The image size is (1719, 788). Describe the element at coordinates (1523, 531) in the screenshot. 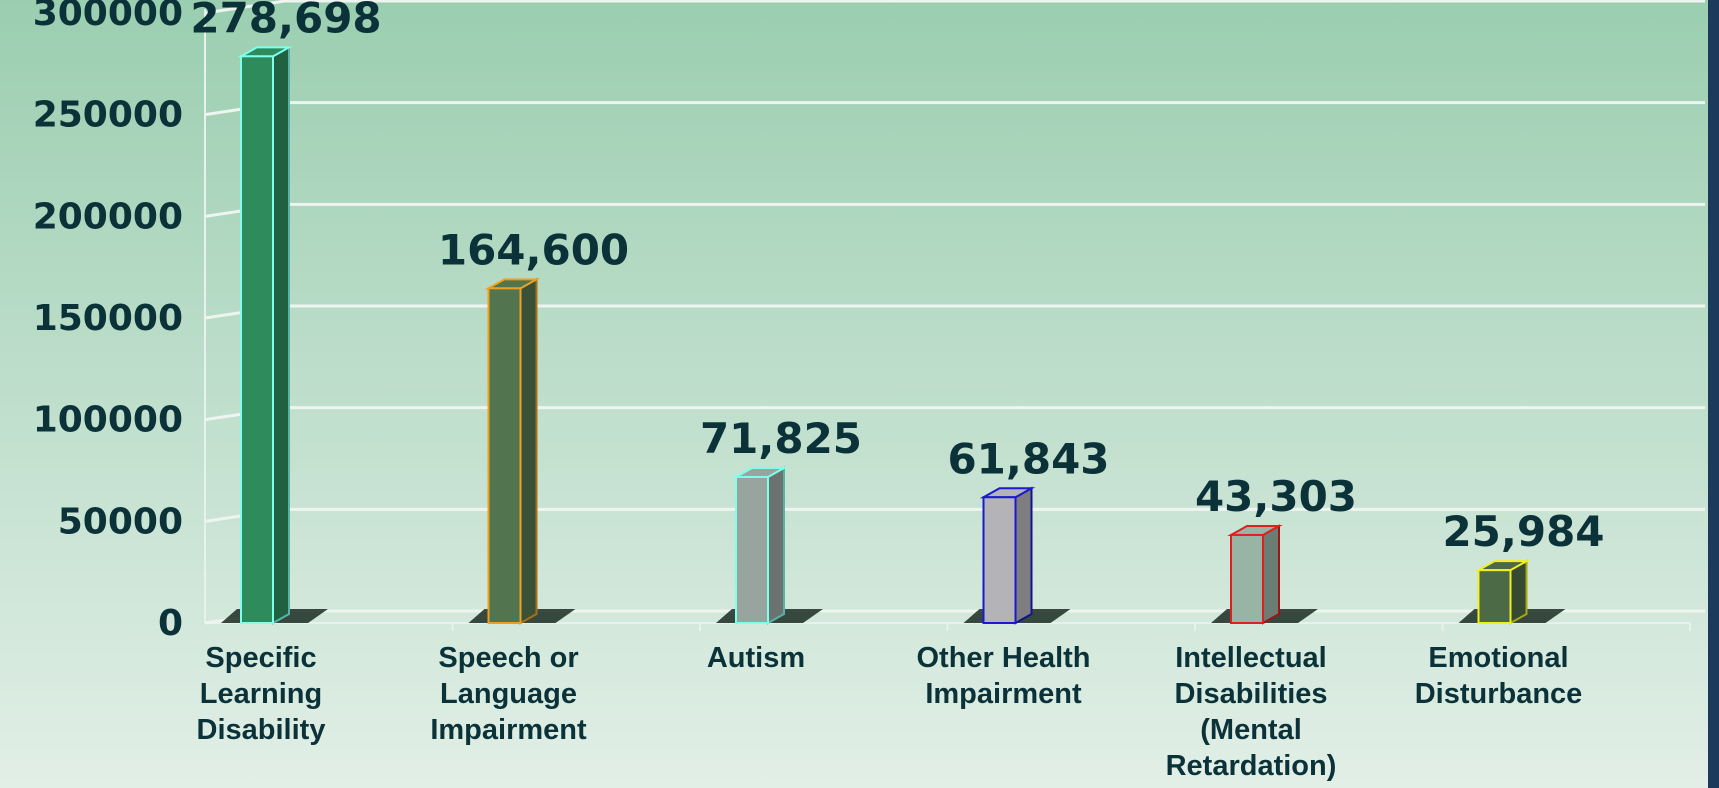

I see `value-label: 25,984` at that location.